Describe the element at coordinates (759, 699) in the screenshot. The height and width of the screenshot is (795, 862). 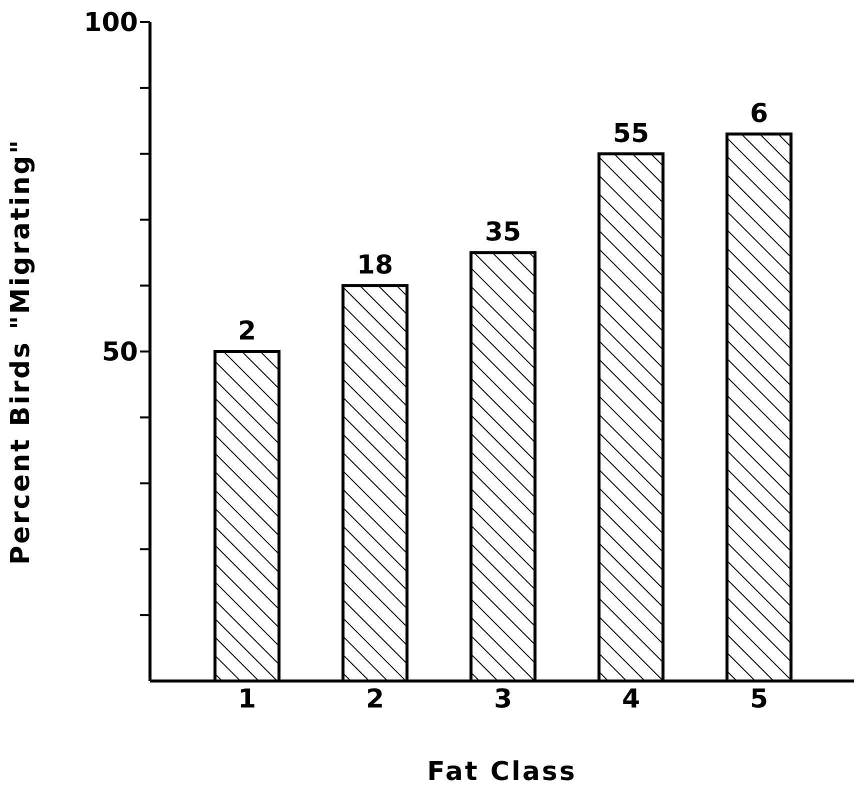
I see `x-tick-label: 5` at that location.